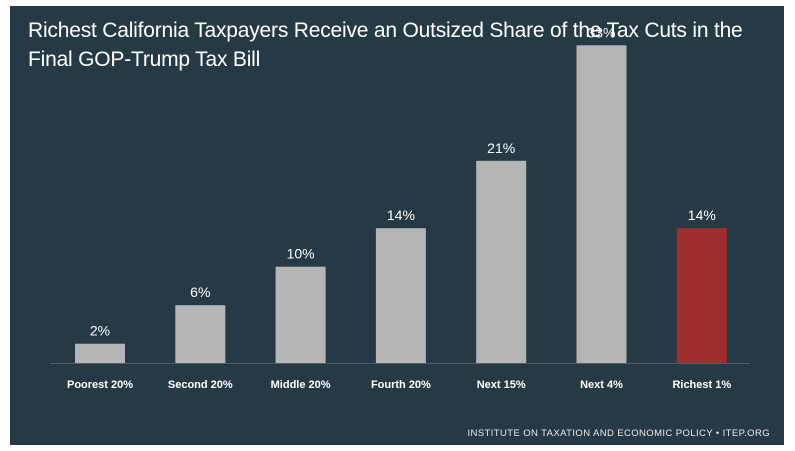 This screenshot has width=795, height=451. What do you see at coordinates (401, 385) in the screenshot?
I see `category-label-3: Fourth 20%` at bounding box center [401, 385].